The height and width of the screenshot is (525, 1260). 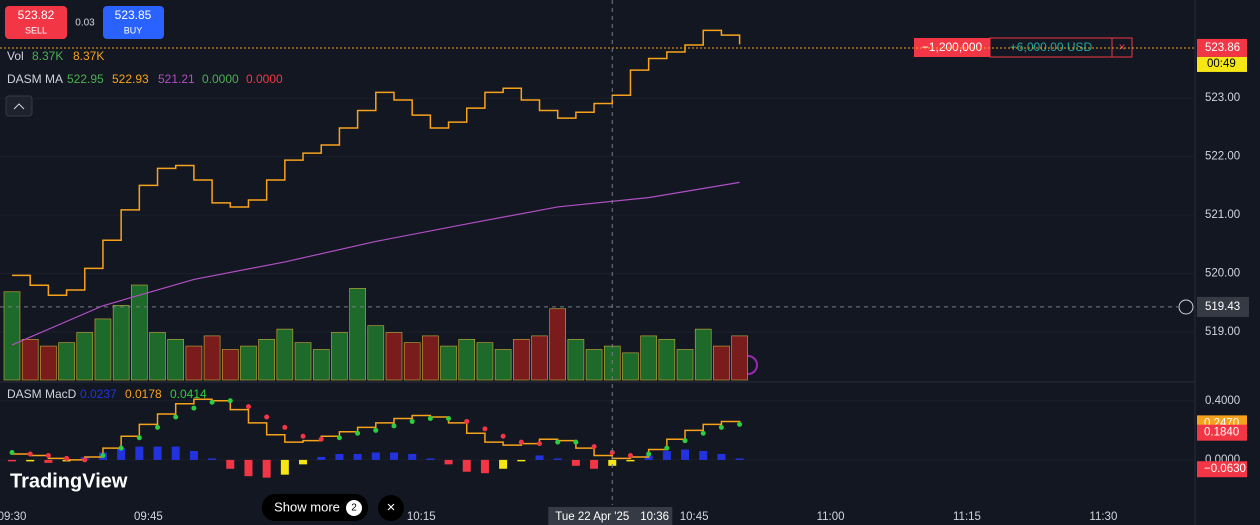 I want to click on macd-value: 0.0237, so click(x=98, y=394).